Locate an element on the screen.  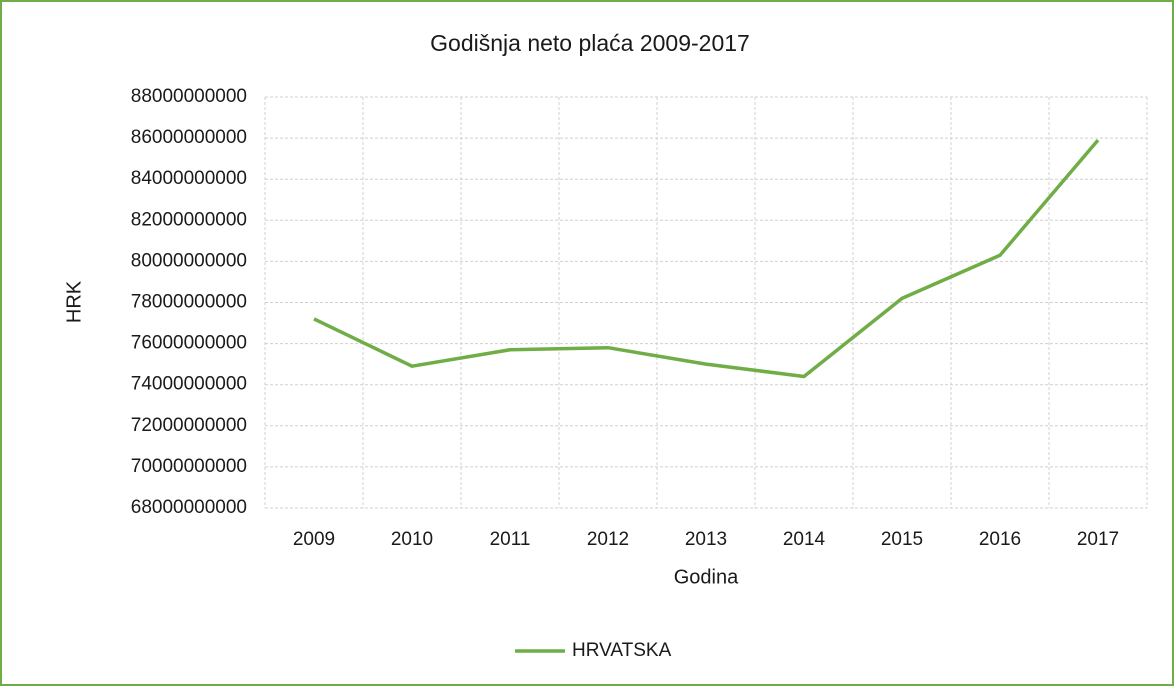
x-tick-label: 2011 is located at coordinates (510, 539).